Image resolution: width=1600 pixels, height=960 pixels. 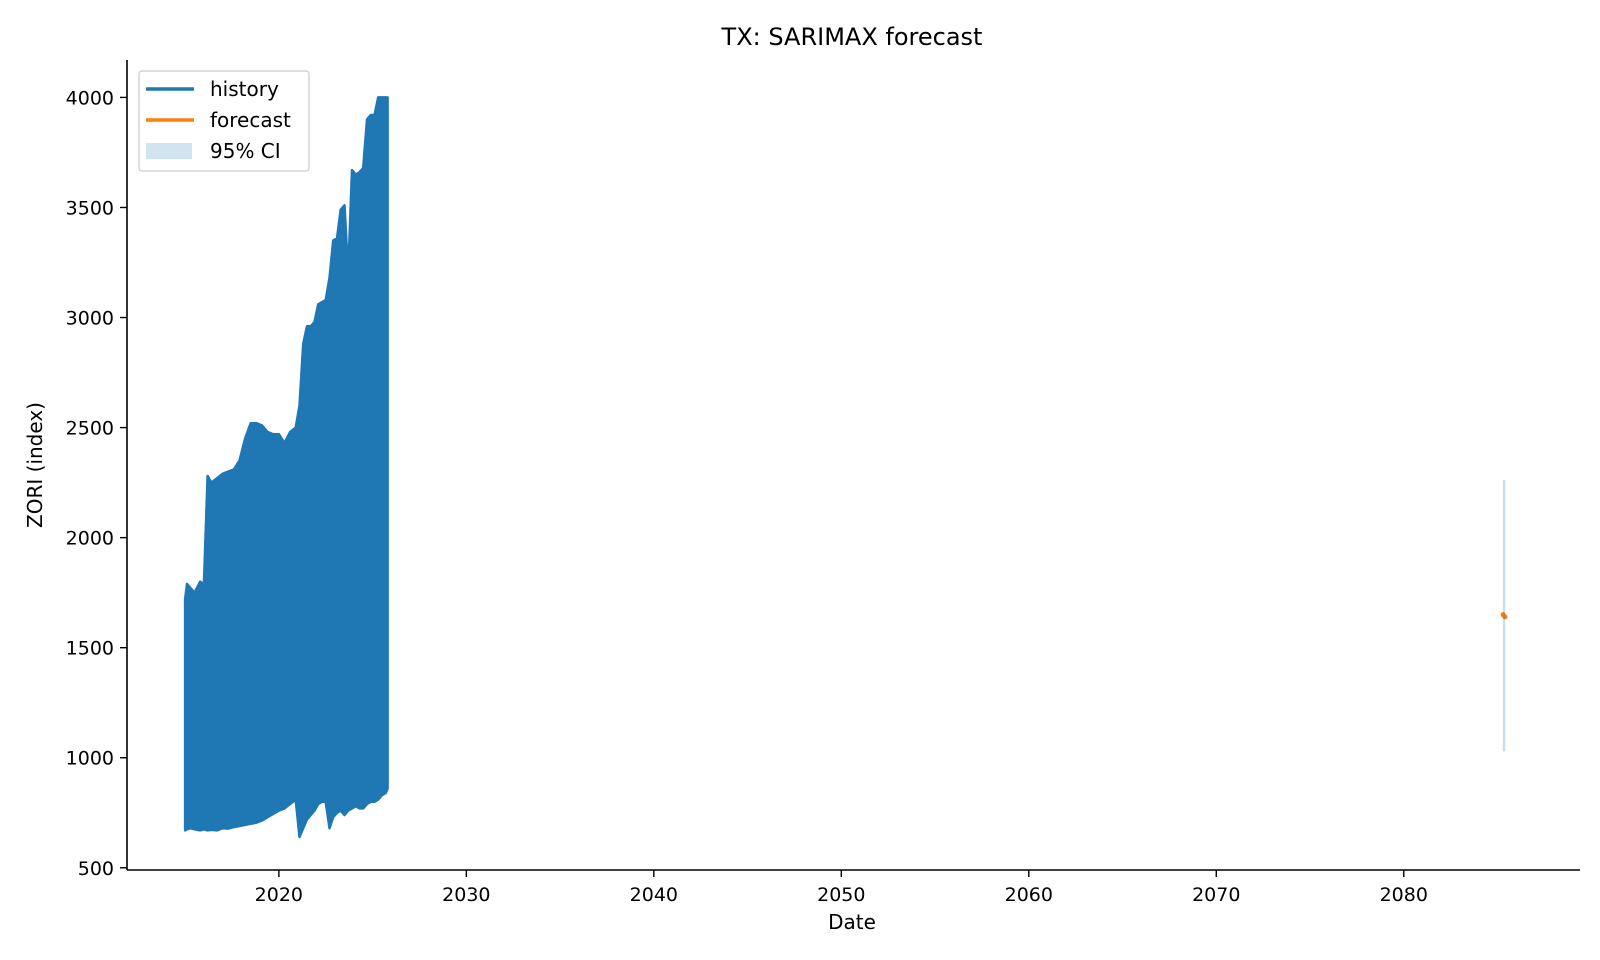 I want to click on y-tick-label: 500, so click(x=96, y=869).